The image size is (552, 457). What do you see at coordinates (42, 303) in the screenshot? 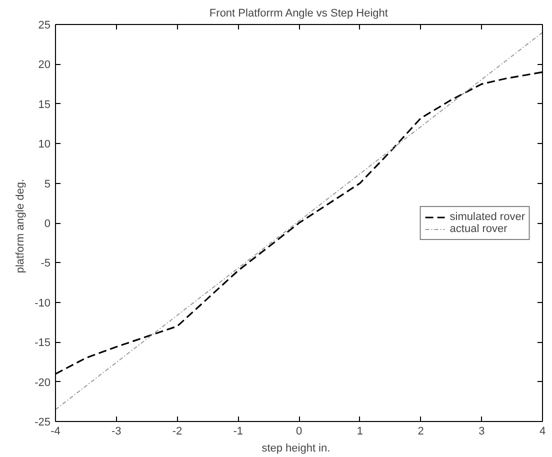
I see `y-tick-label: -10` at bounding box center [42, 303].